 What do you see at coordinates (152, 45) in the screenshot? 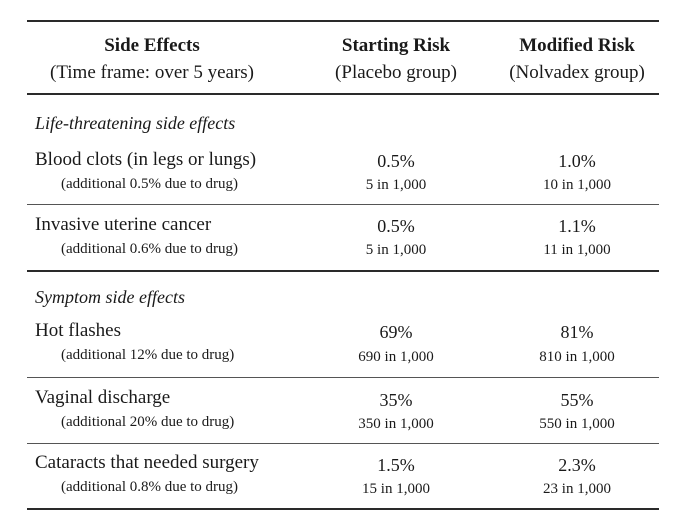
I see `header-side-effects-title: Side Effects` at bounding box center [152, 45].